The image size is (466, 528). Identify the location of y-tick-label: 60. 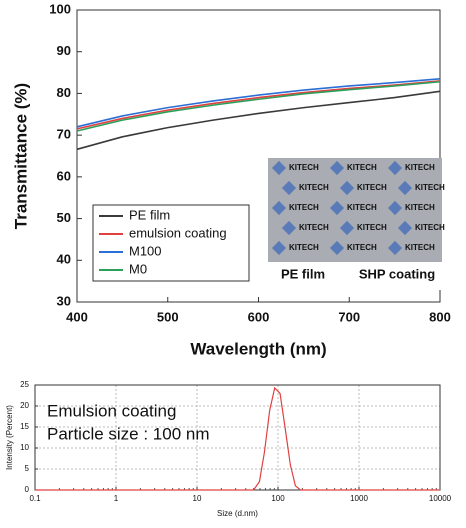
(64, 175).